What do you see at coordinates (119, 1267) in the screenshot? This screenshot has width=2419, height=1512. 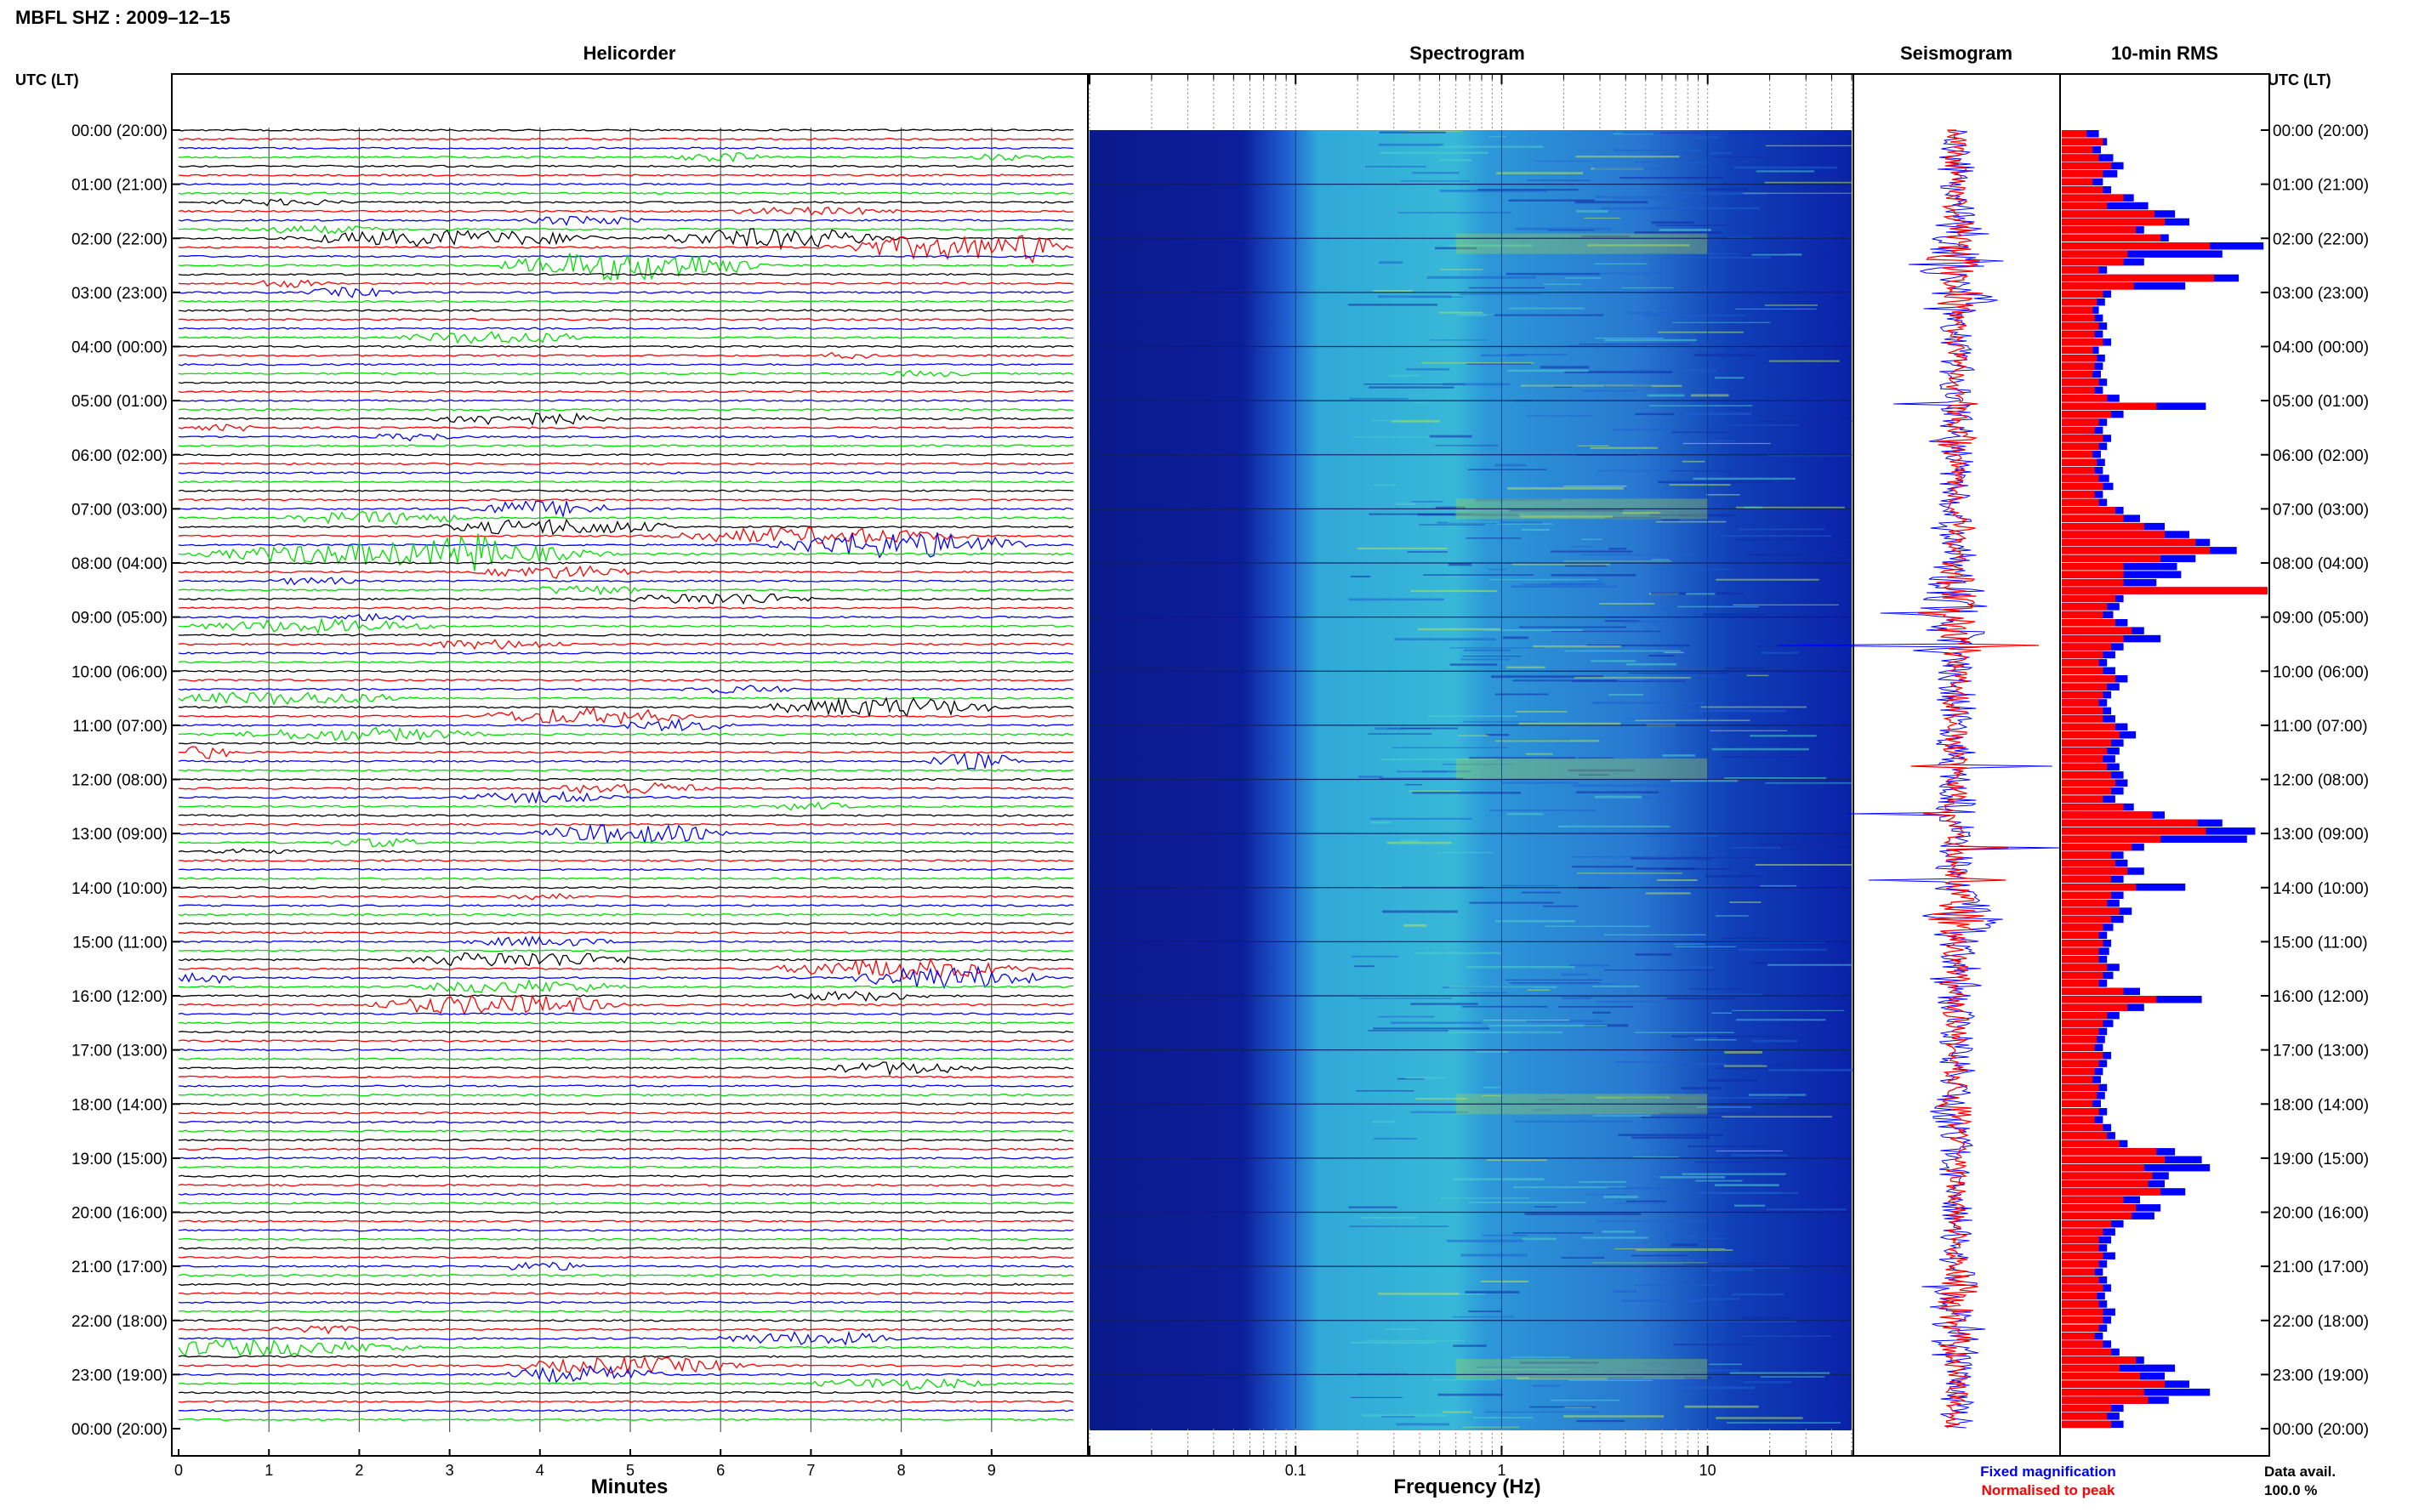 I see `helicorder-ytick-label: 21:00 (17:00)` at bounding box center [119, 1267].